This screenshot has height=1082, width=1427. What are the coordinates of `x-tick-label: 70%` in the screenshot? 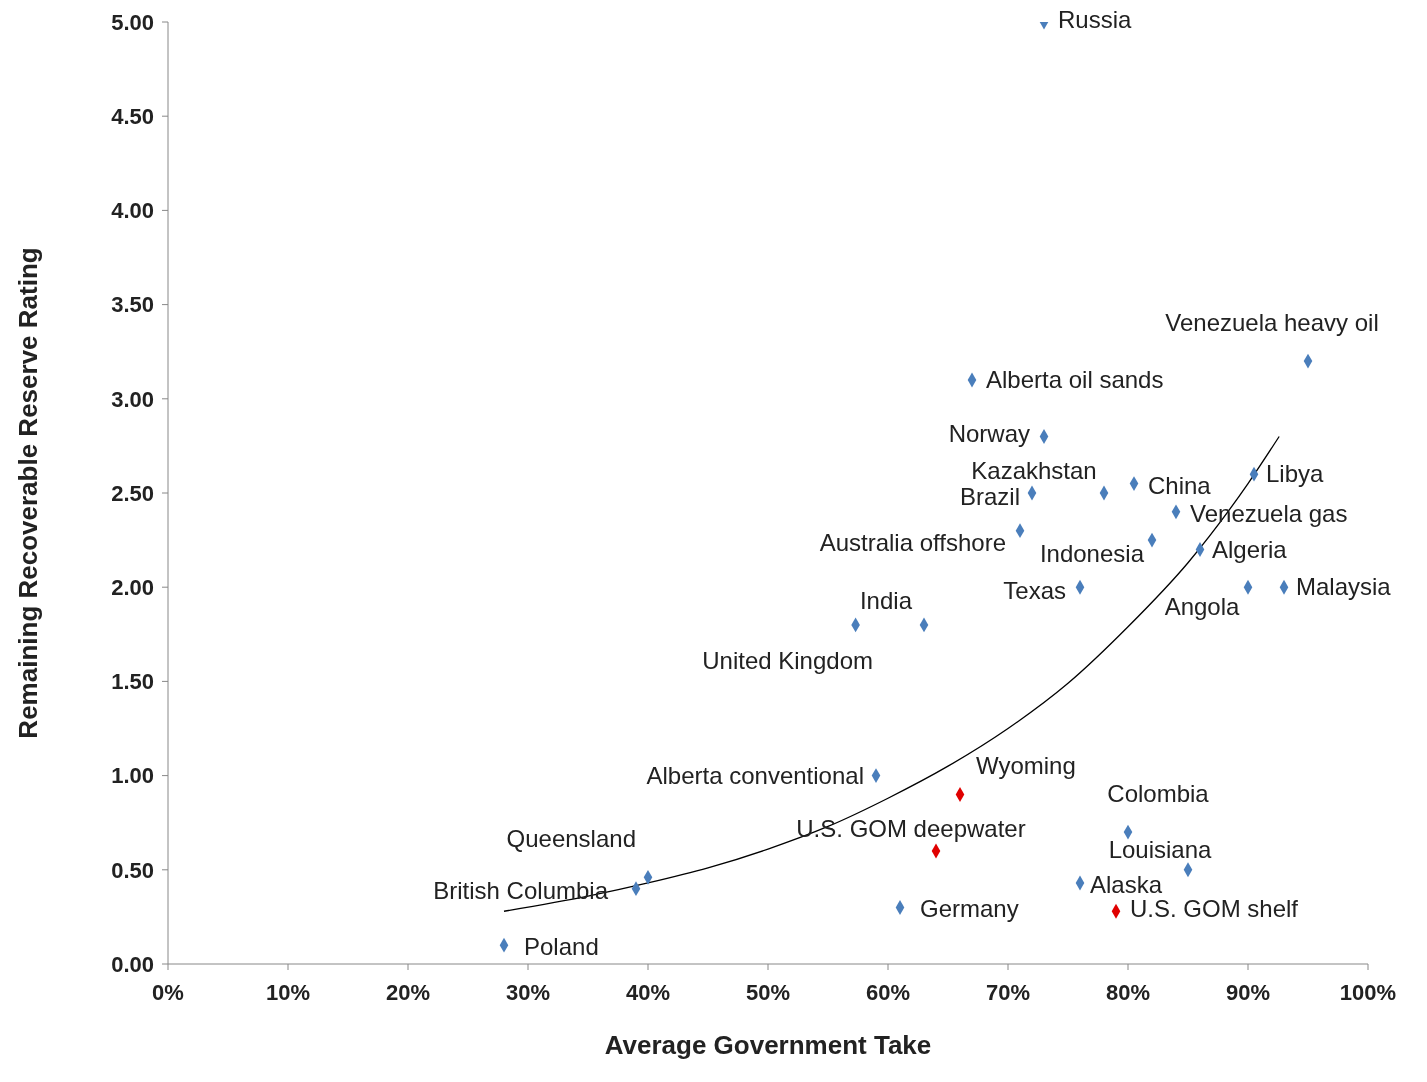 It's located at (1008, 992).